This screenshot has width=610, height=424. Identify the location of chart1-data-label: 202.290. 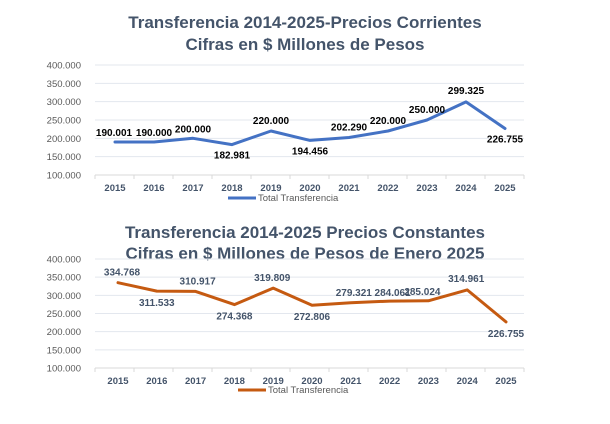
(349, 127).